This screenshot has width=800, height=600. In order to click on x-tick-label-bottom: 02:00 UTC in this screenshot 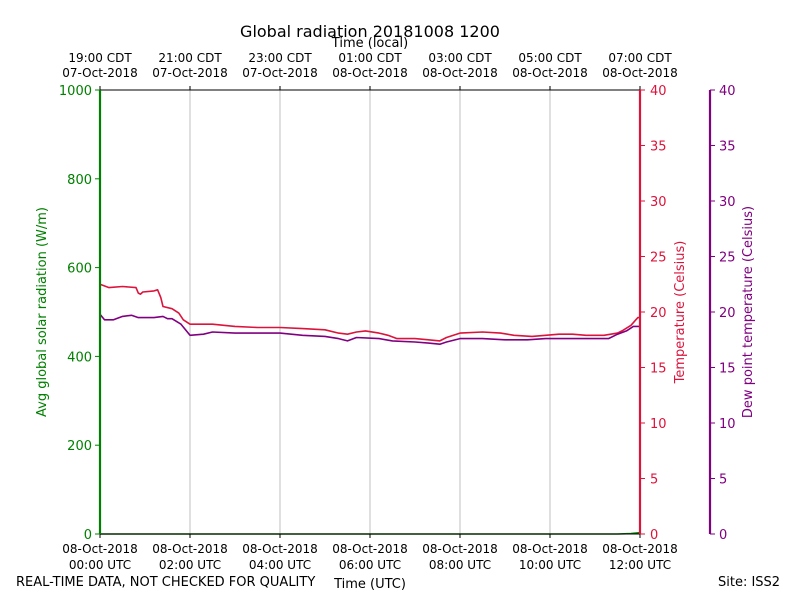, I will do `click(190, 565)`.